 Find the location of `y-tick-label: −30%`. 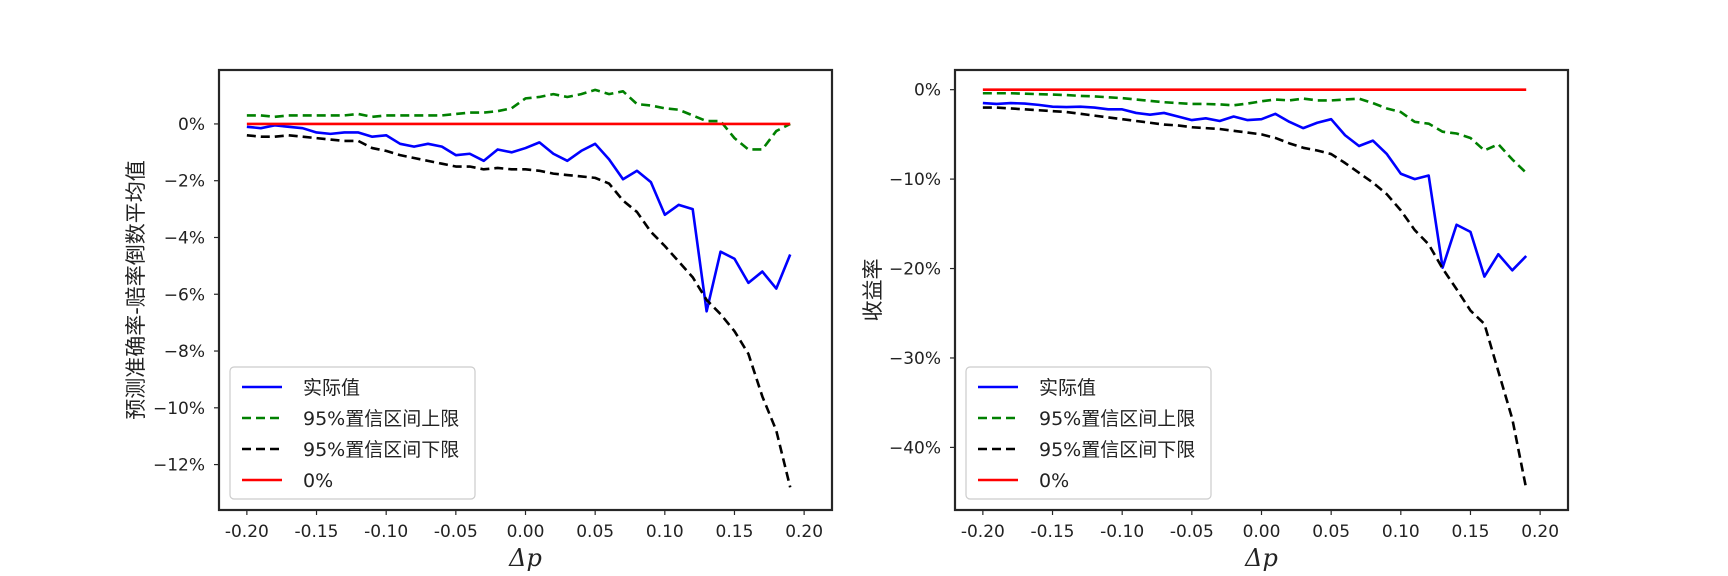

y-tick-label: −30% is located at coordinates (915, 359).